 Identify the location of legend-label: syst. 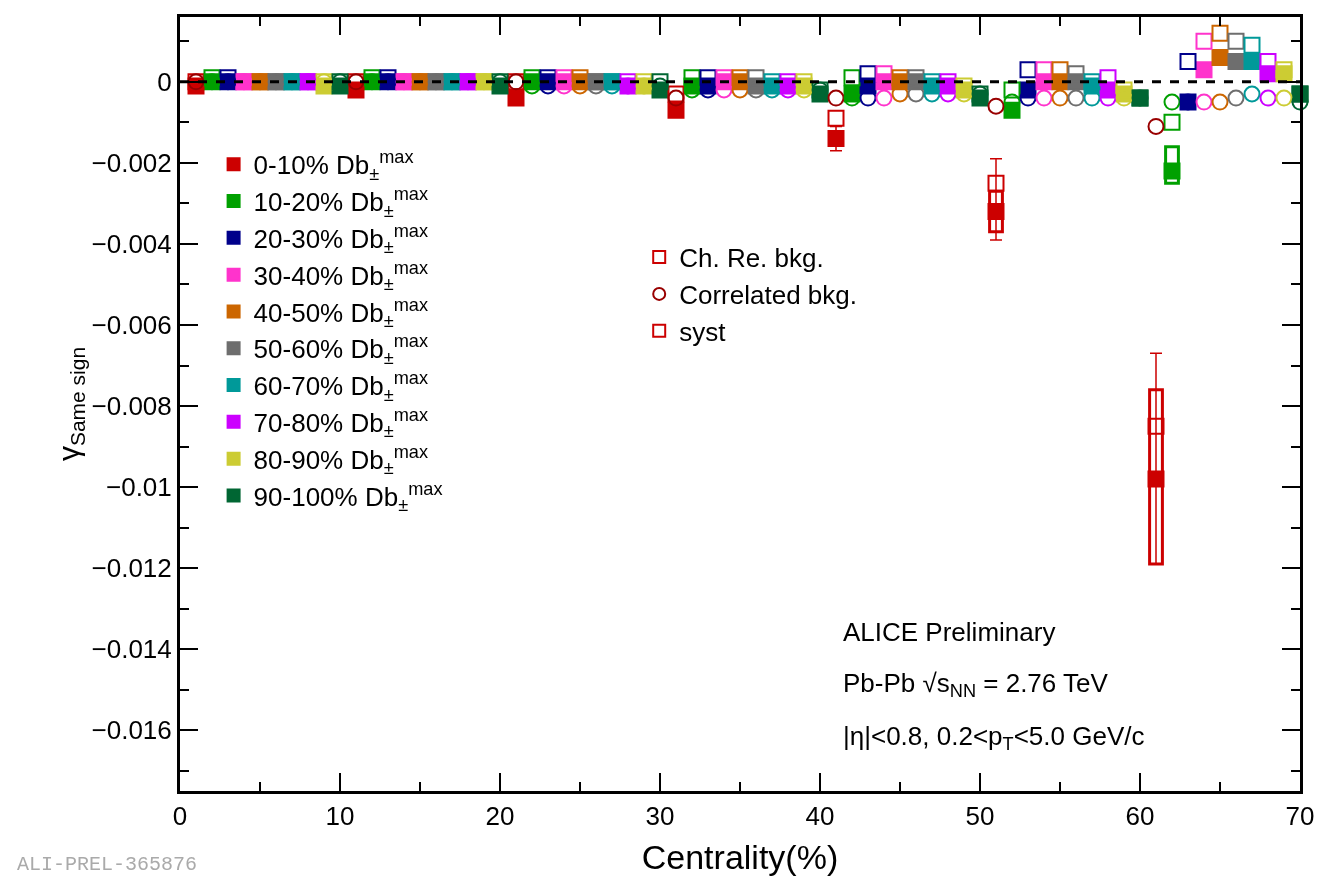
(703, 331).